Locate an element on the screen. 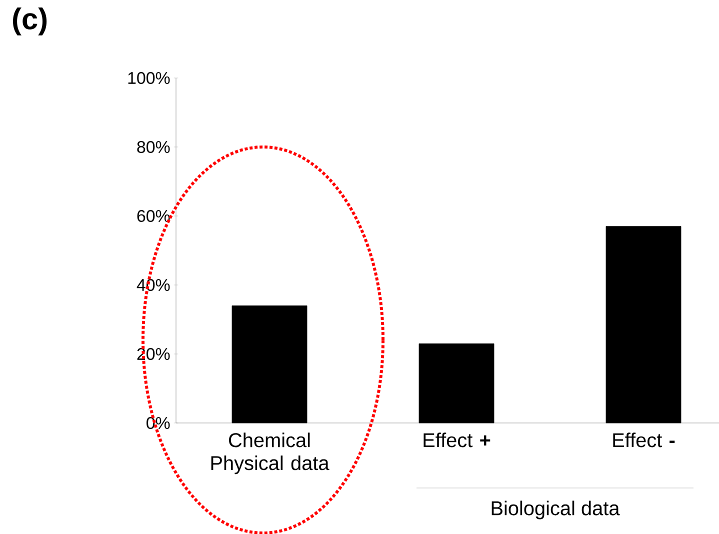  y-tick-label: 100% is located at coordinates (149, 78).